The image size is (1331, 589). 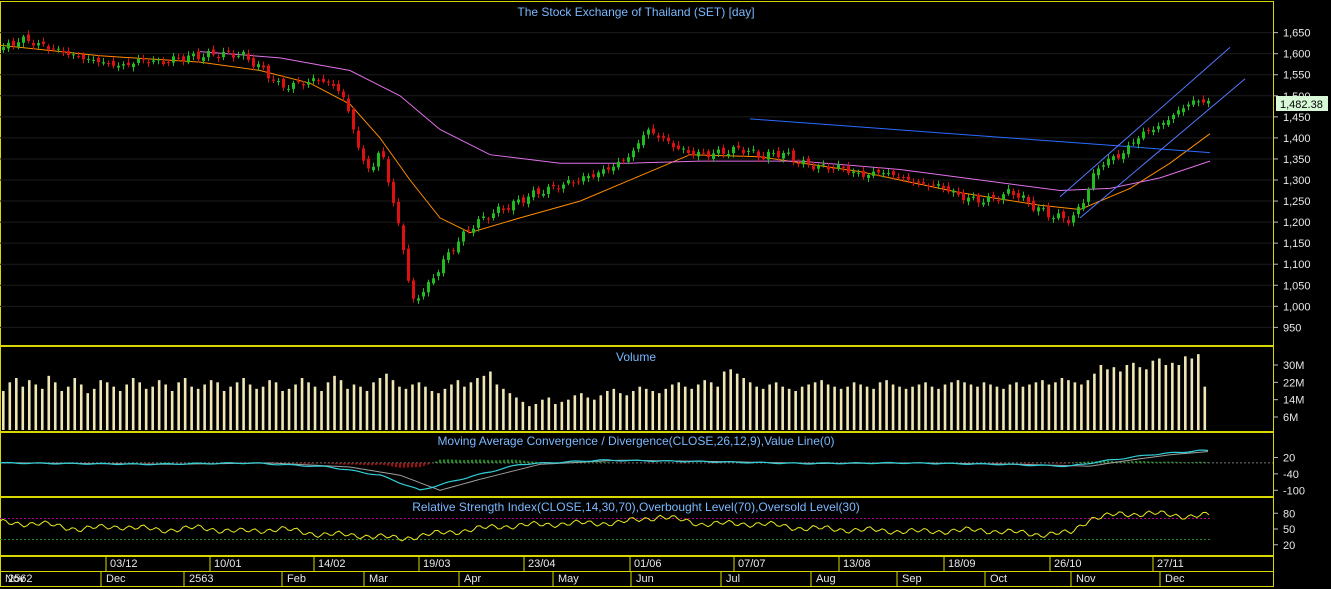 I want to click on volume-panel-frame, so click(x=637, y=389).